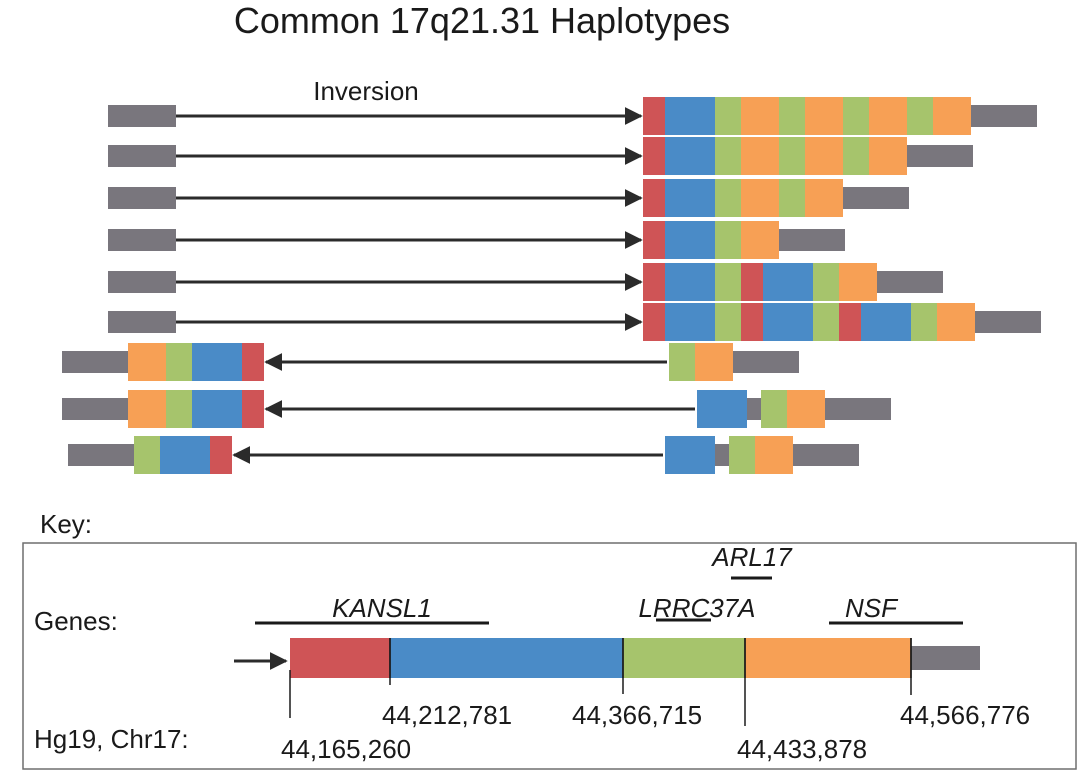  I want to click on diagram-title: Common 17q21.31 Haplotypes, so click(482, 20).